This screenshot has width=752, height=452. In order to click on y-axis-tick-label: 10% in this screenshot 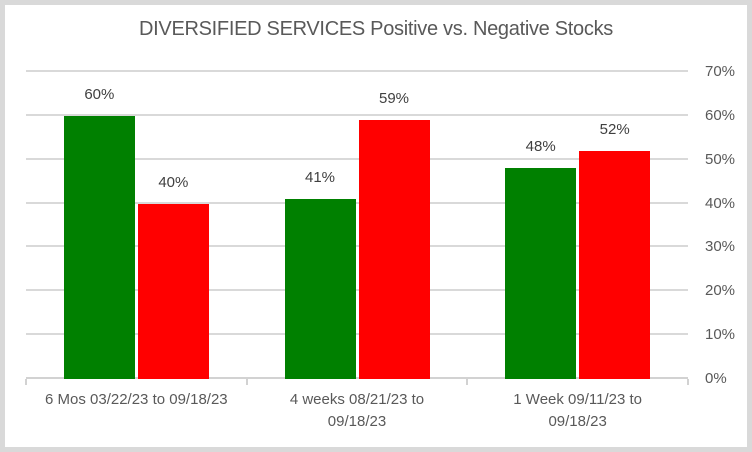, I will do `click(720, 335)`.